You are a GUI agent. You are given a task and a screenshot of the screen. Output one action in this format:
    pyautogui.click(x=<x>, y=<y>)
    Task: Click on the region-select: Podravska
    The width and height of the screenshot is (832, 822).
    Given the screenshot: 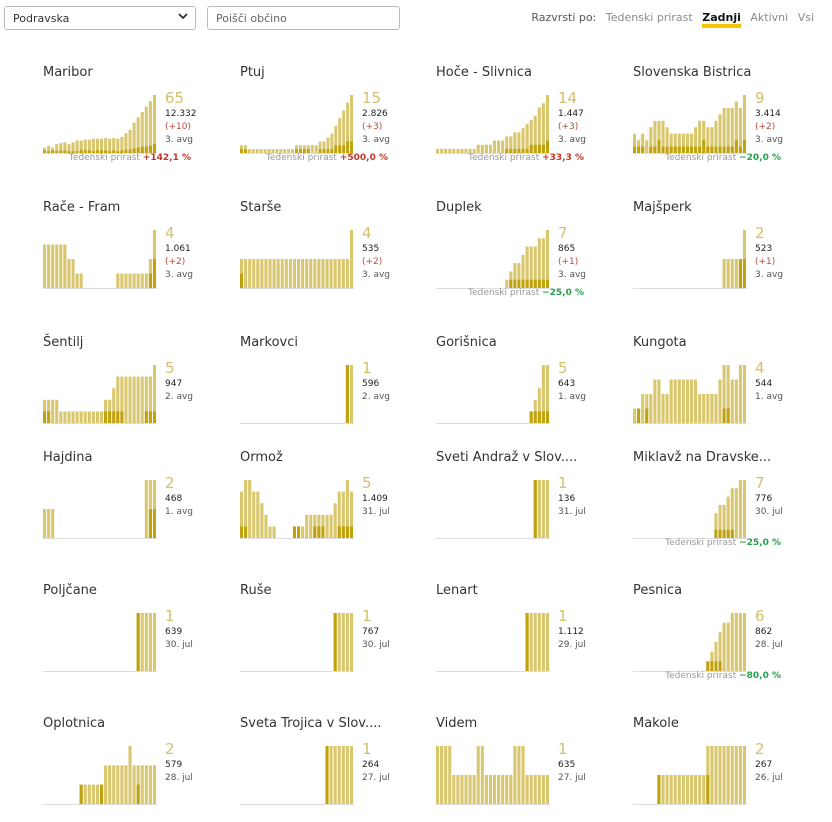 What is the action you would take?
    pyautogui.click(x=100, y=18)
    